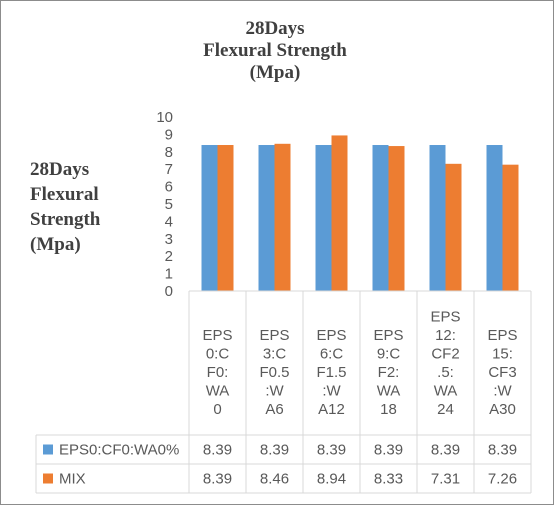 This screenshot has width=554, height=505. Describe the element at coordinates (55, 244) in the screenshot. I see `y-axis-label-line: (Mpa)` at that location.